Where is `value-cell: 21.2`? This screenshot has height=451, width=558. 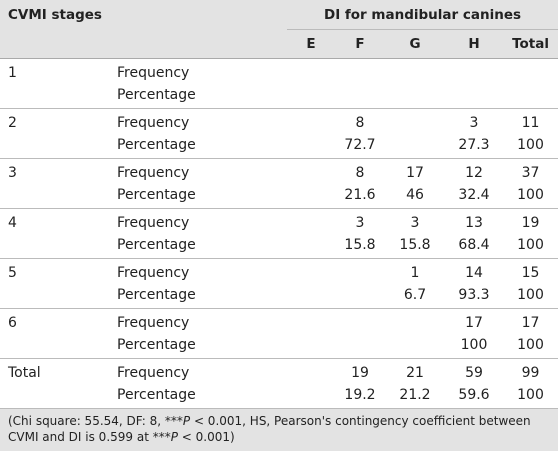
value-cell: 21.2 is located at coordinates (415, 396).